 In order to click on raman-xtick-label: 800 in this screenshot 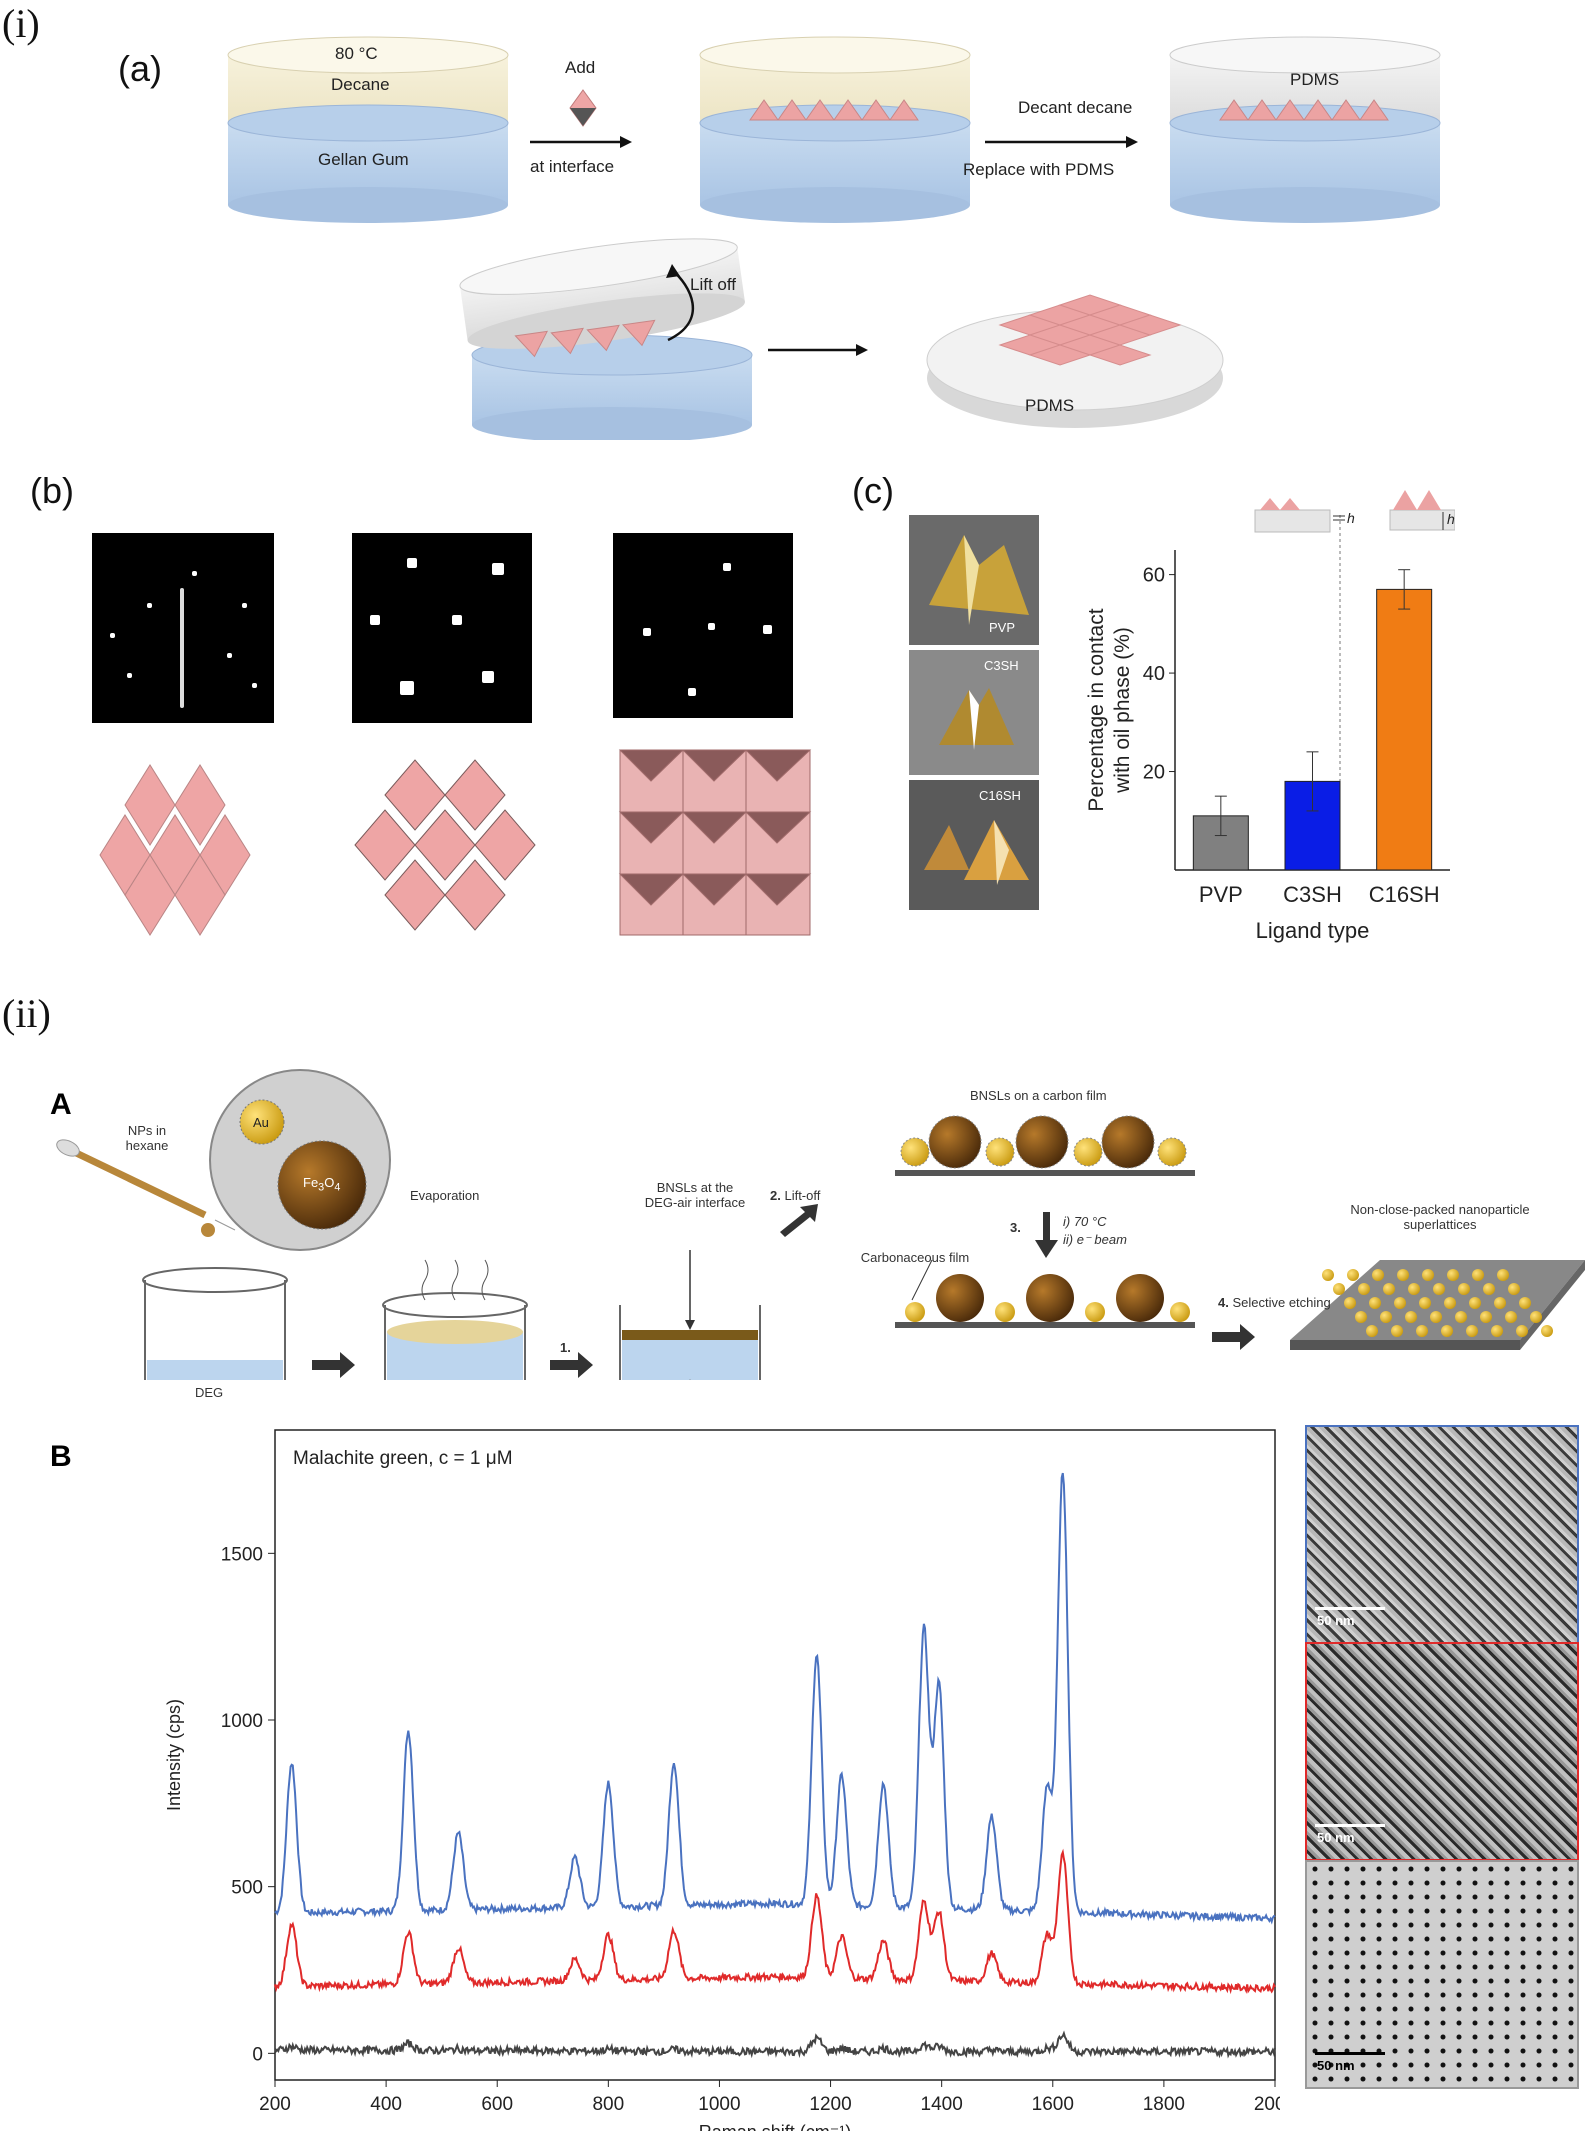, I will do `click(608, 2104)`.